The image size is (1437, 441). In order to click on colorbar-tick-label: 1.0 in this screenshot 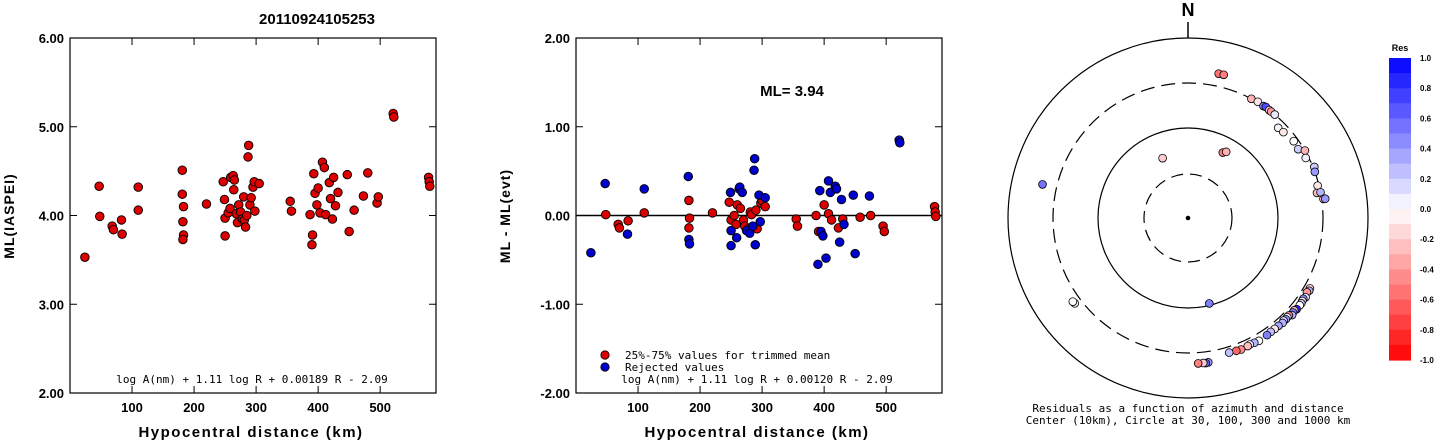, I will do `click(1426, 58)`.